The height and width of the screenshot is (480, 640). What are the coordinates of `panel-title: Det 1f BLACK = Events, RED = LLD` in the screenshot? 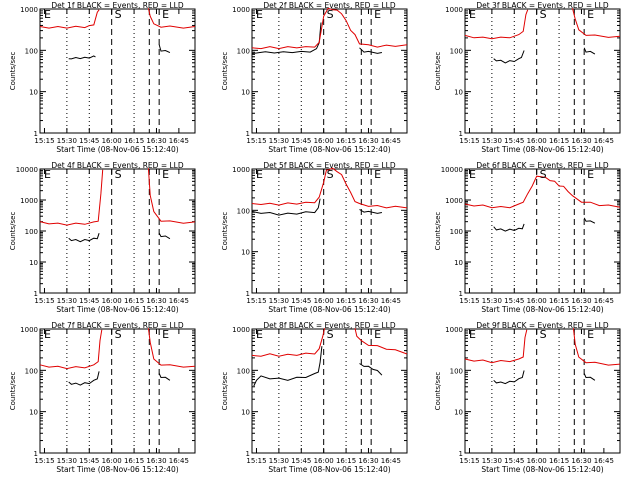 It's located at (117, 5).